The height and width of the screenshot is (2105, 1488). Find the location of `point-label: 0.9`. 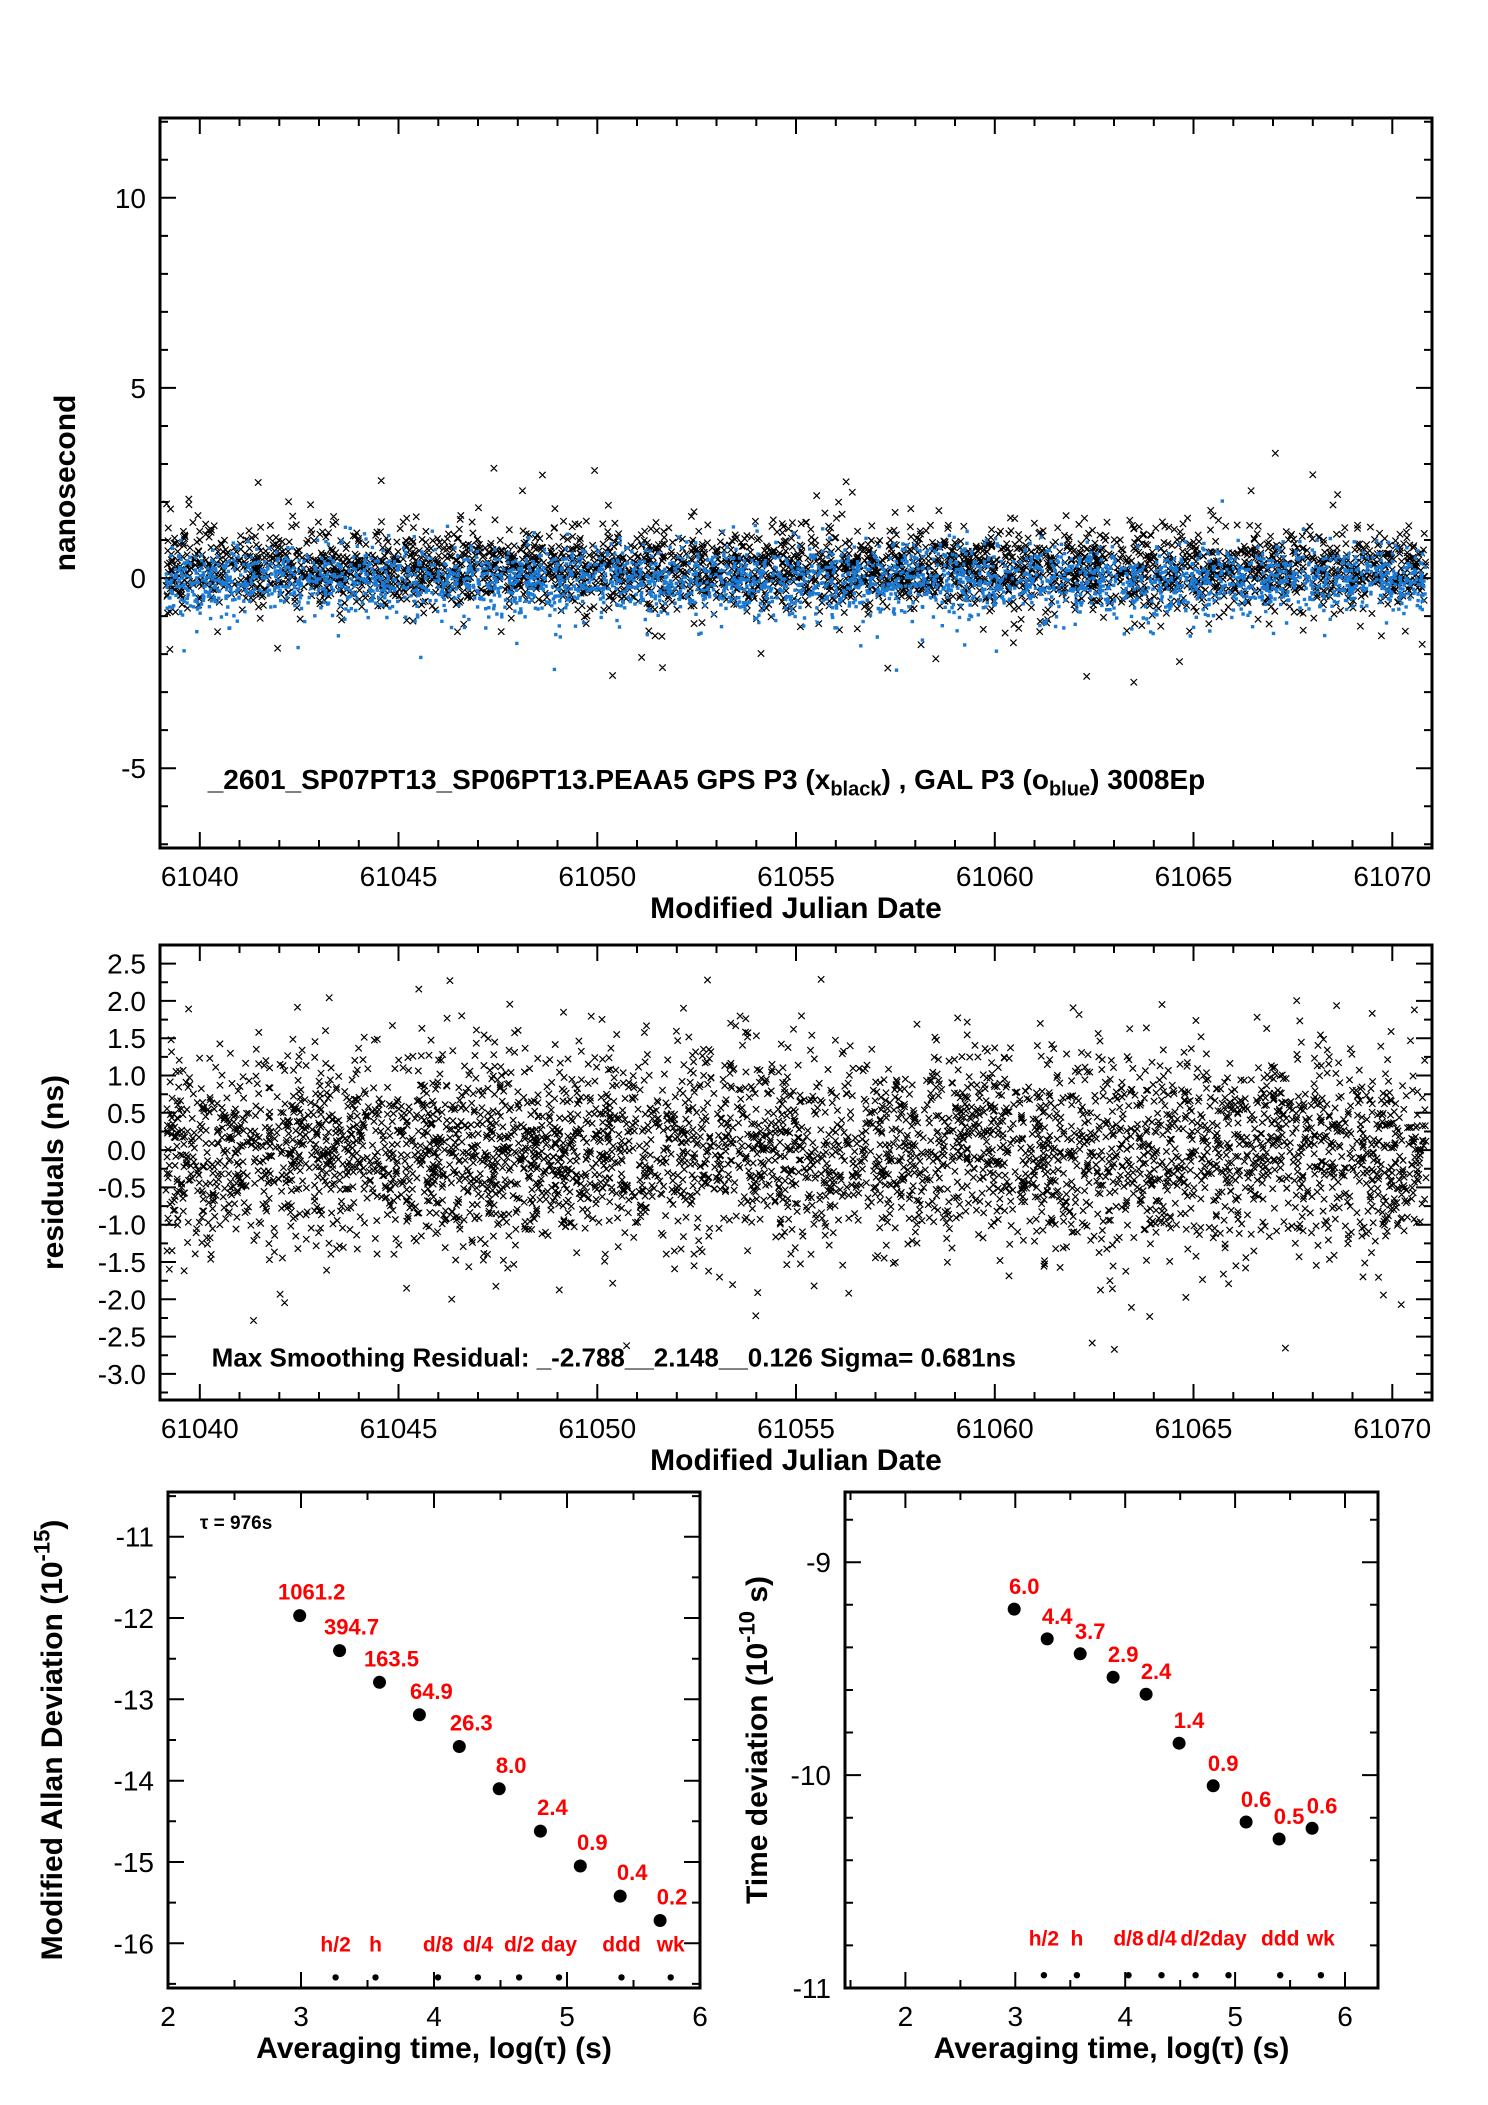

point-label: 0.9 is located at coordinates (592, 1842).